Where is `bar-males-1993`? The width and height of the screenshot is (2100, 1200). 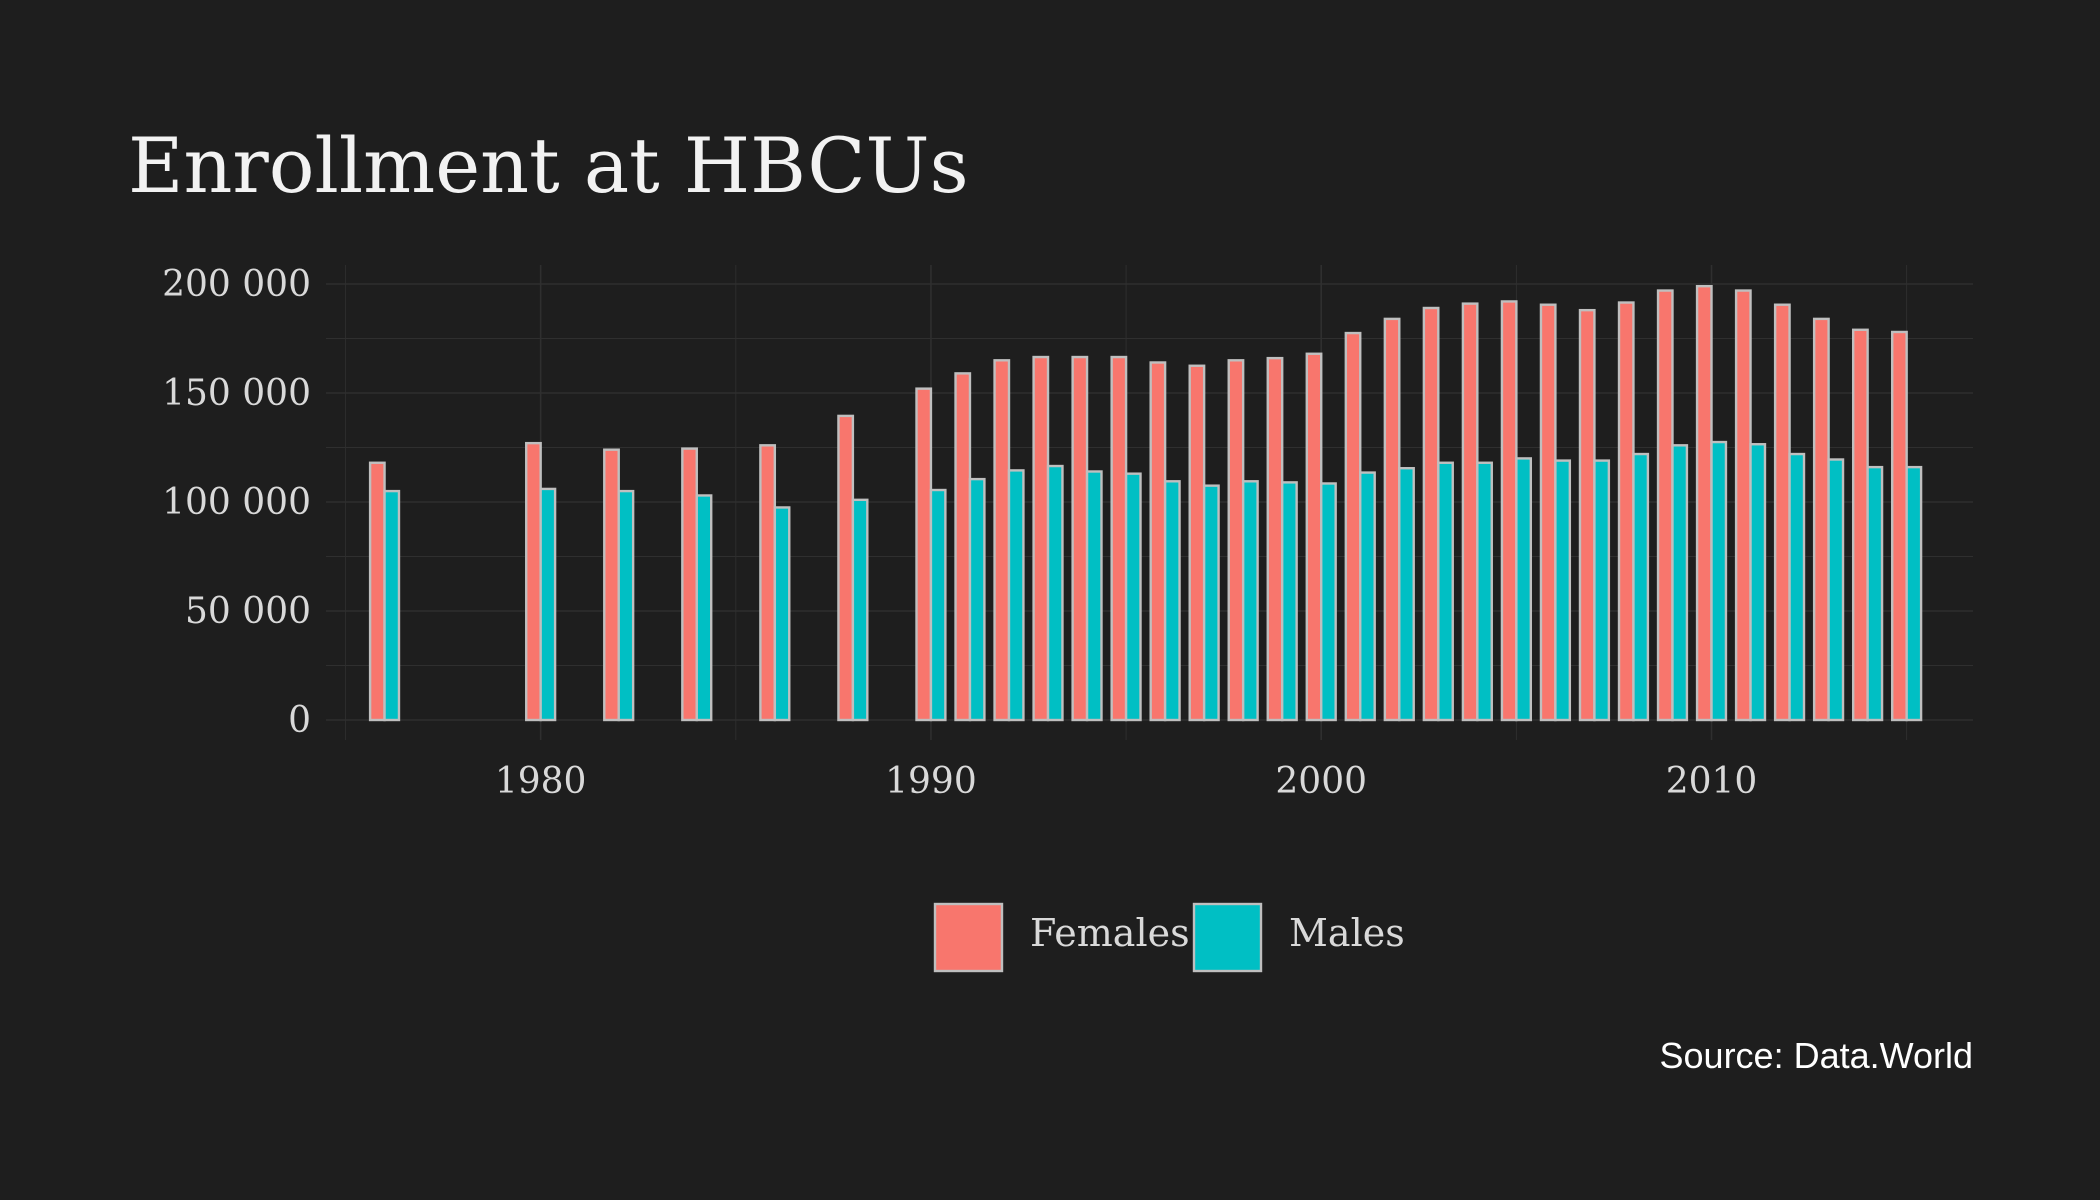 bar-males-1993 is located at coordinates (1055, 593).